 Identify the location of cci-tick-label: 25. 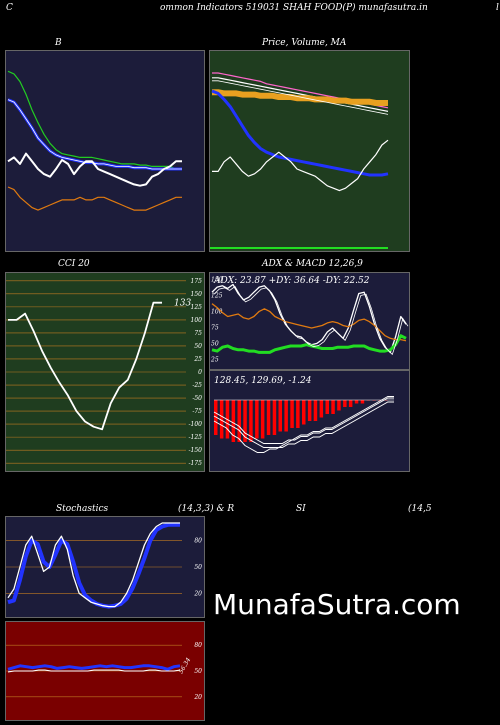
(197, 359).